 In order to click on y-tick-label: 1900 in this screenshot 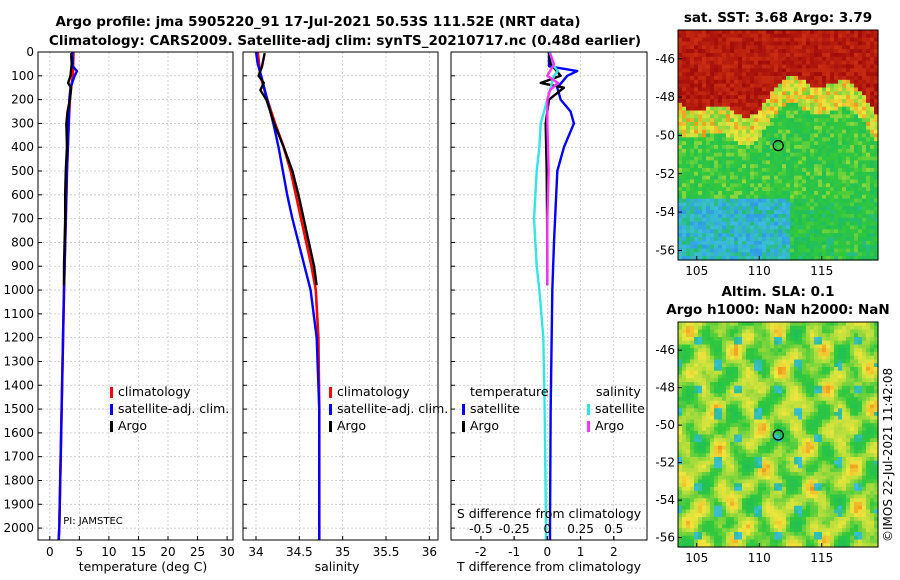, I will do `click(18, 504)`.